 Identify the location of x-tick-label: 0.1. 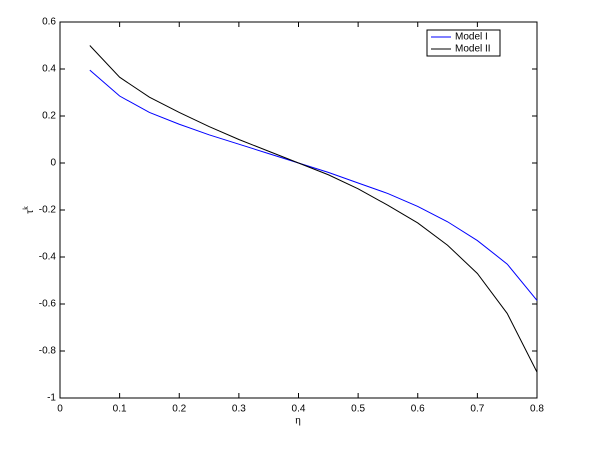
(120, 409).